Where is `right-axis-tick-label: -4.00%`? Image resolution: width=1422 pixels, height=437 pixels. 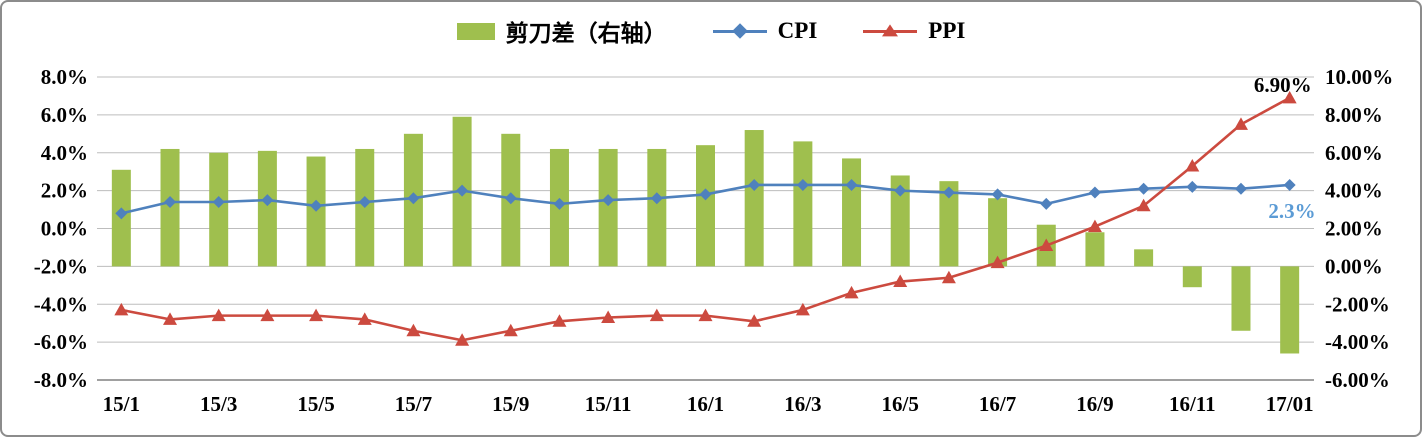 right-axis-tick-label: -4.00% is located at coordinates (1357, 342).